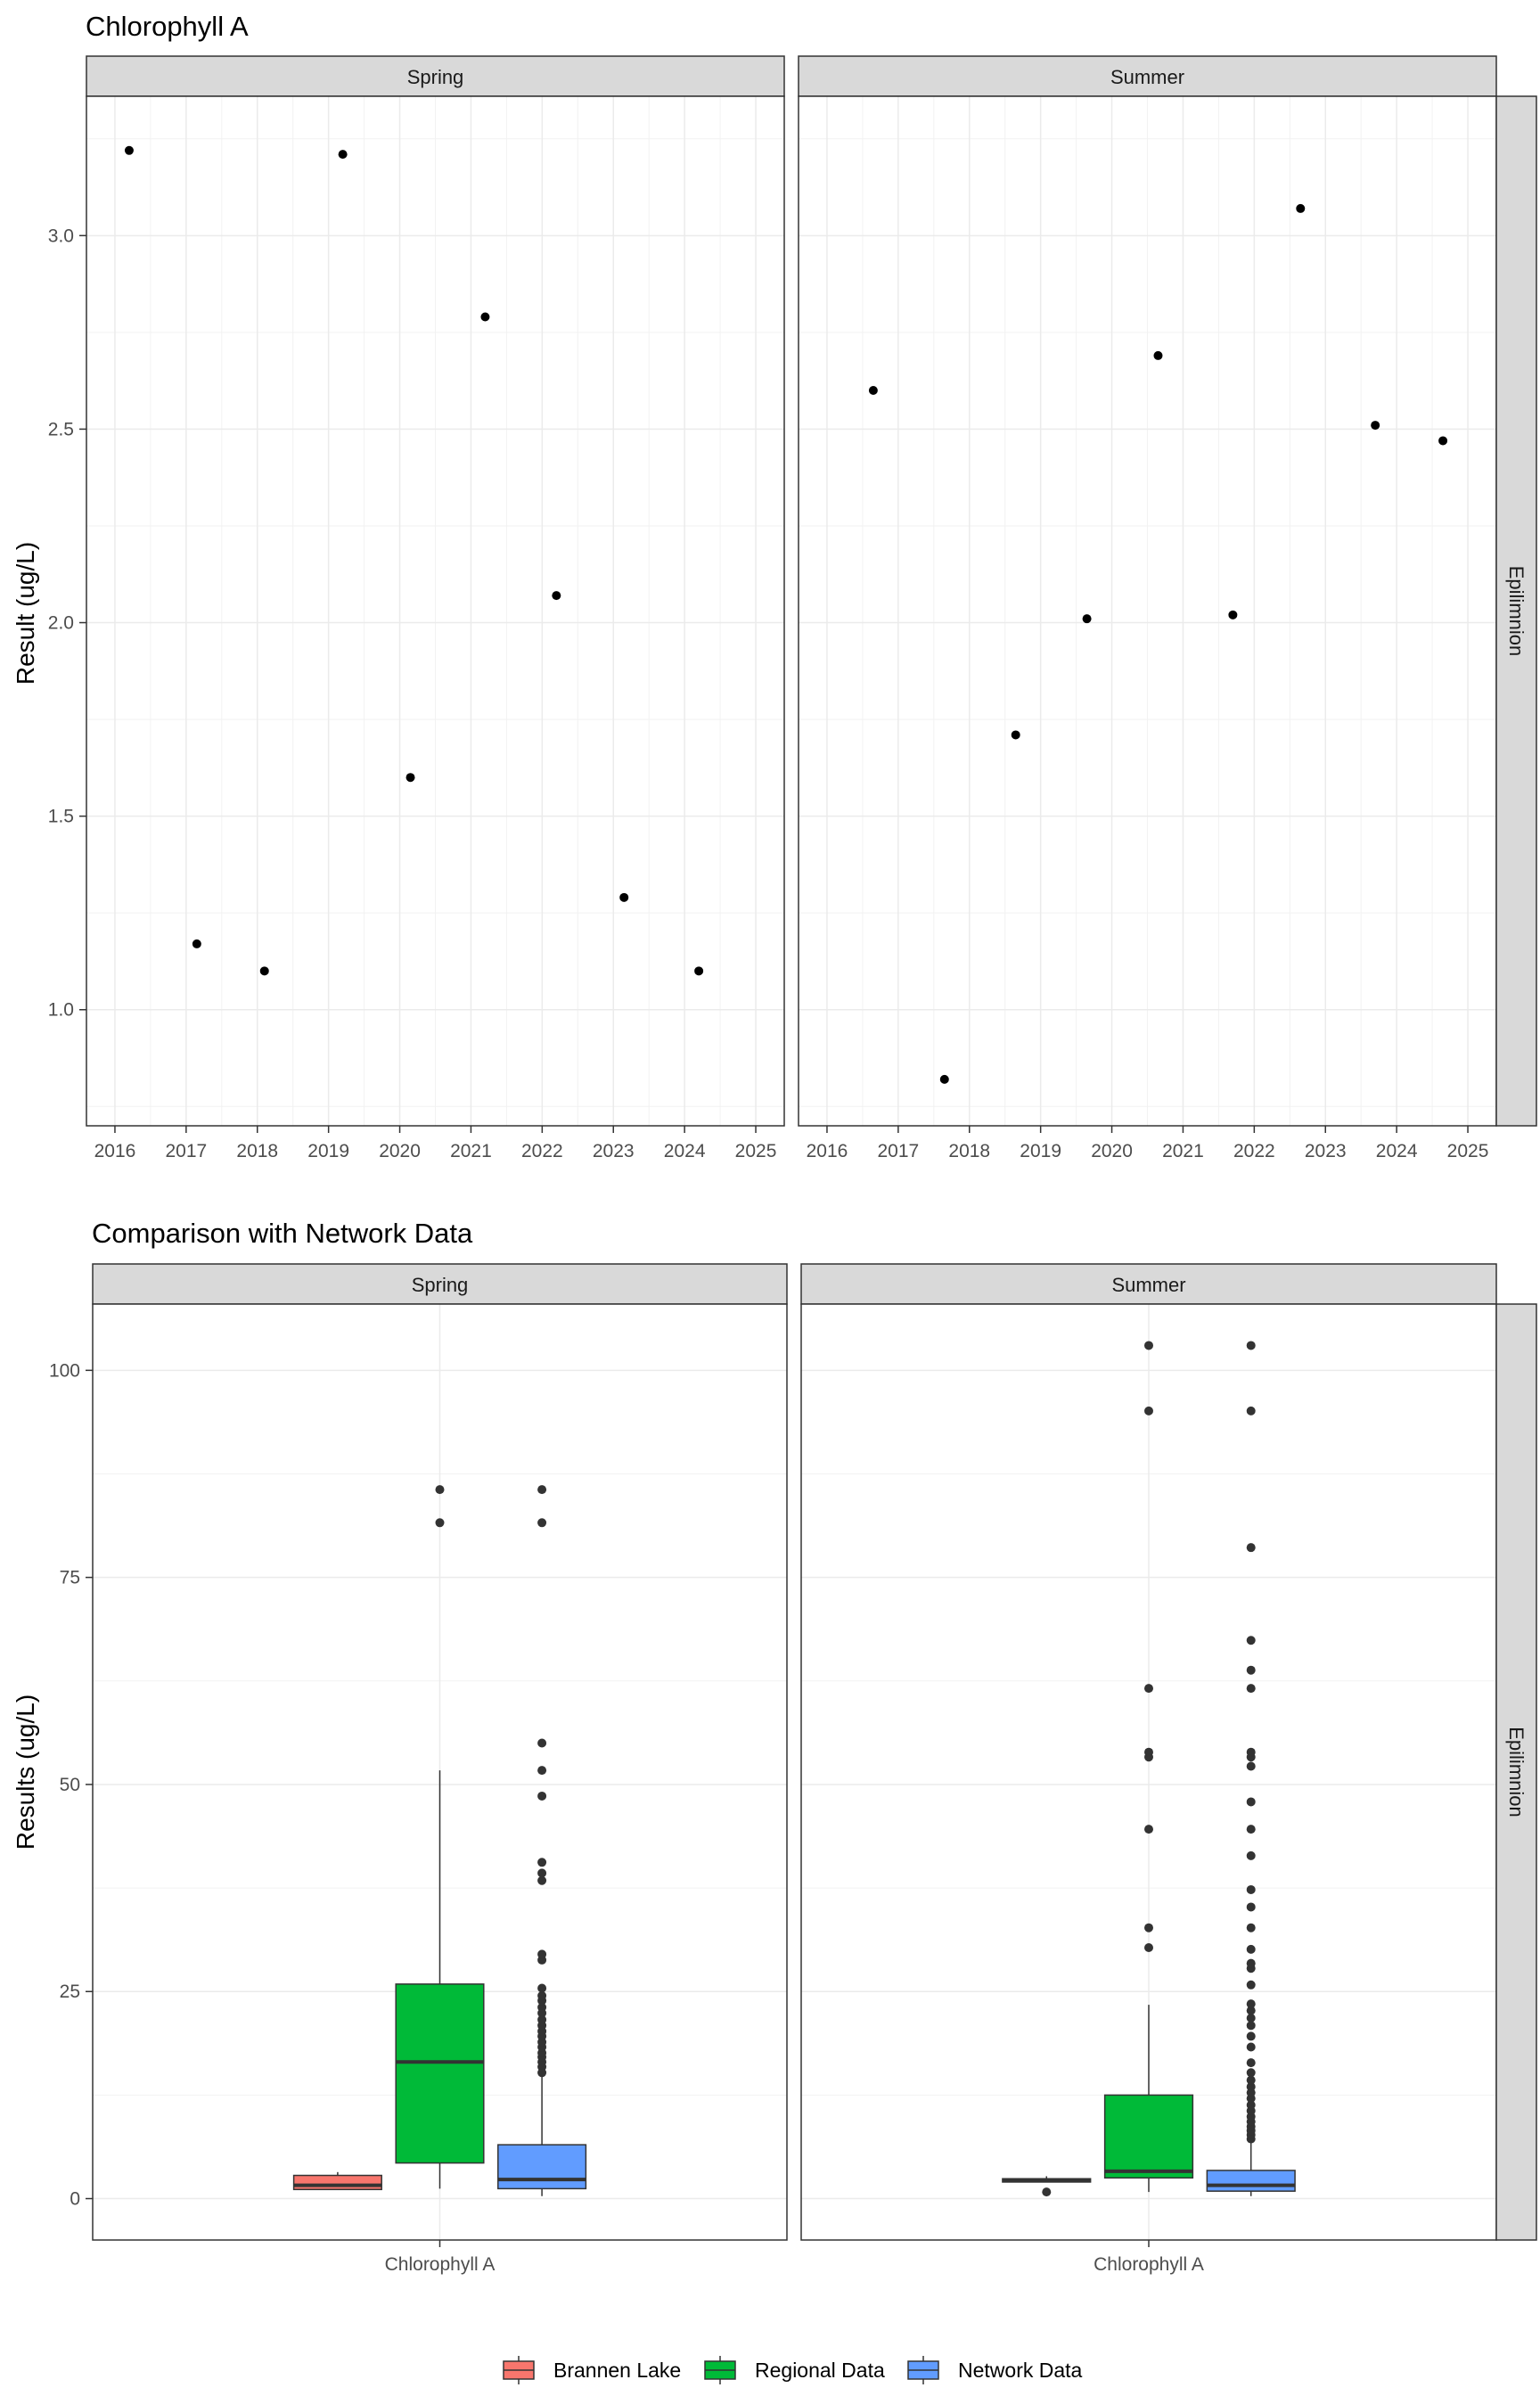  What do you see at coordinates (1254, 1151) in the screenshot?
I see `chart1-summer-x-tick-label: 2022` at bounding box center [1254, 1151].